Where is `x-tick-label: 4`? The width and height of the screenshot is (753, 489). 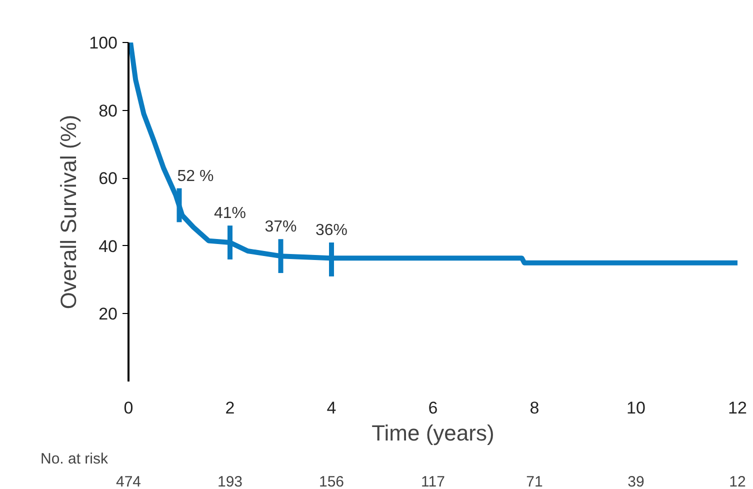
x-tick-label: 4 is located at coordinates (331, 408).